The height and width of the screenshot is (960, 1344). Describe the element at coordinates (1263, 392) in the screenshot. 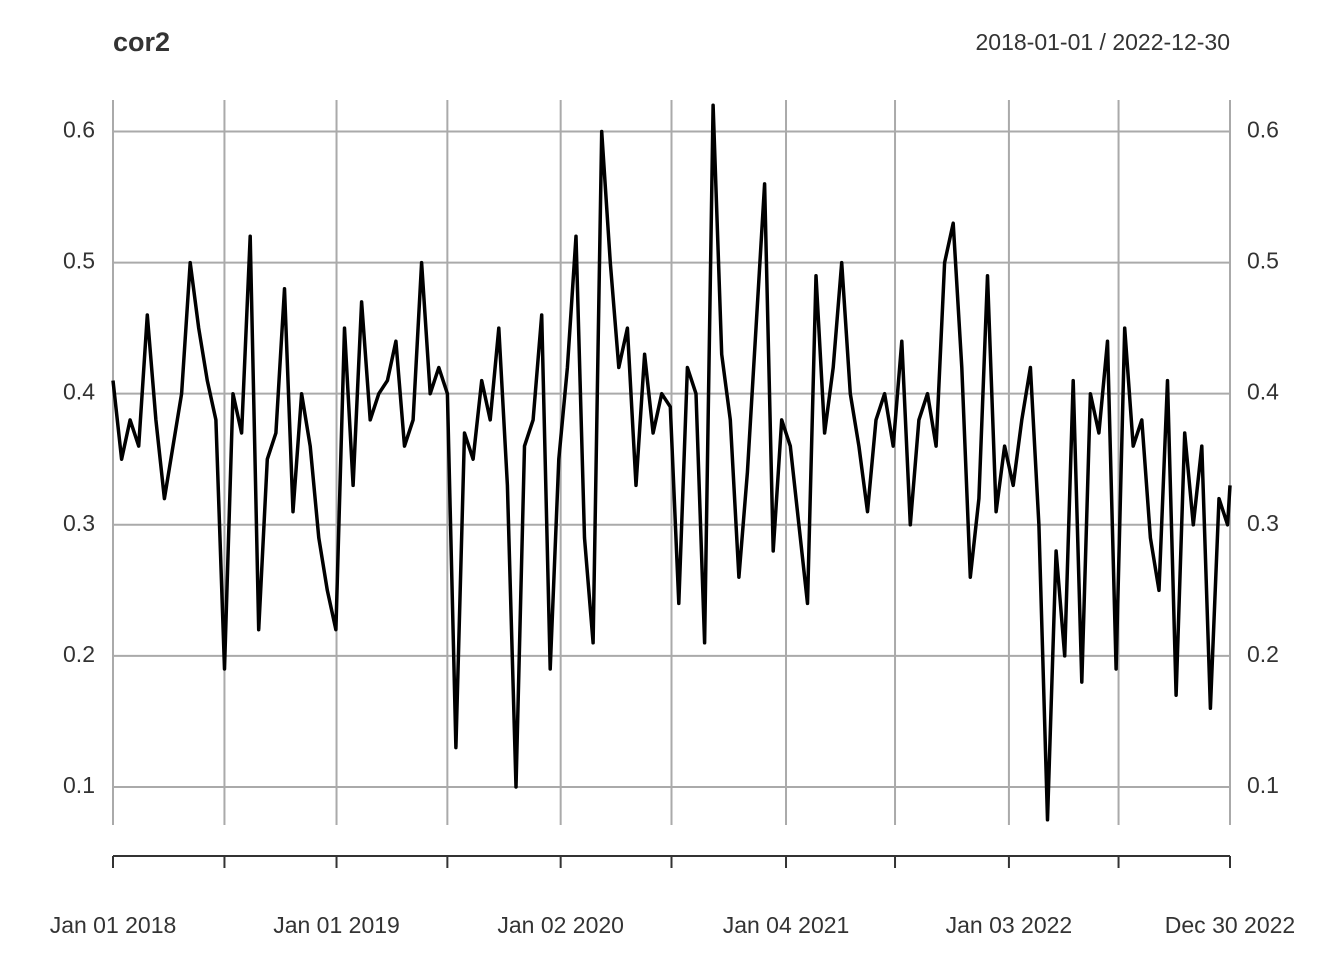

I see `y2-tick-label: 0.4` at that location.